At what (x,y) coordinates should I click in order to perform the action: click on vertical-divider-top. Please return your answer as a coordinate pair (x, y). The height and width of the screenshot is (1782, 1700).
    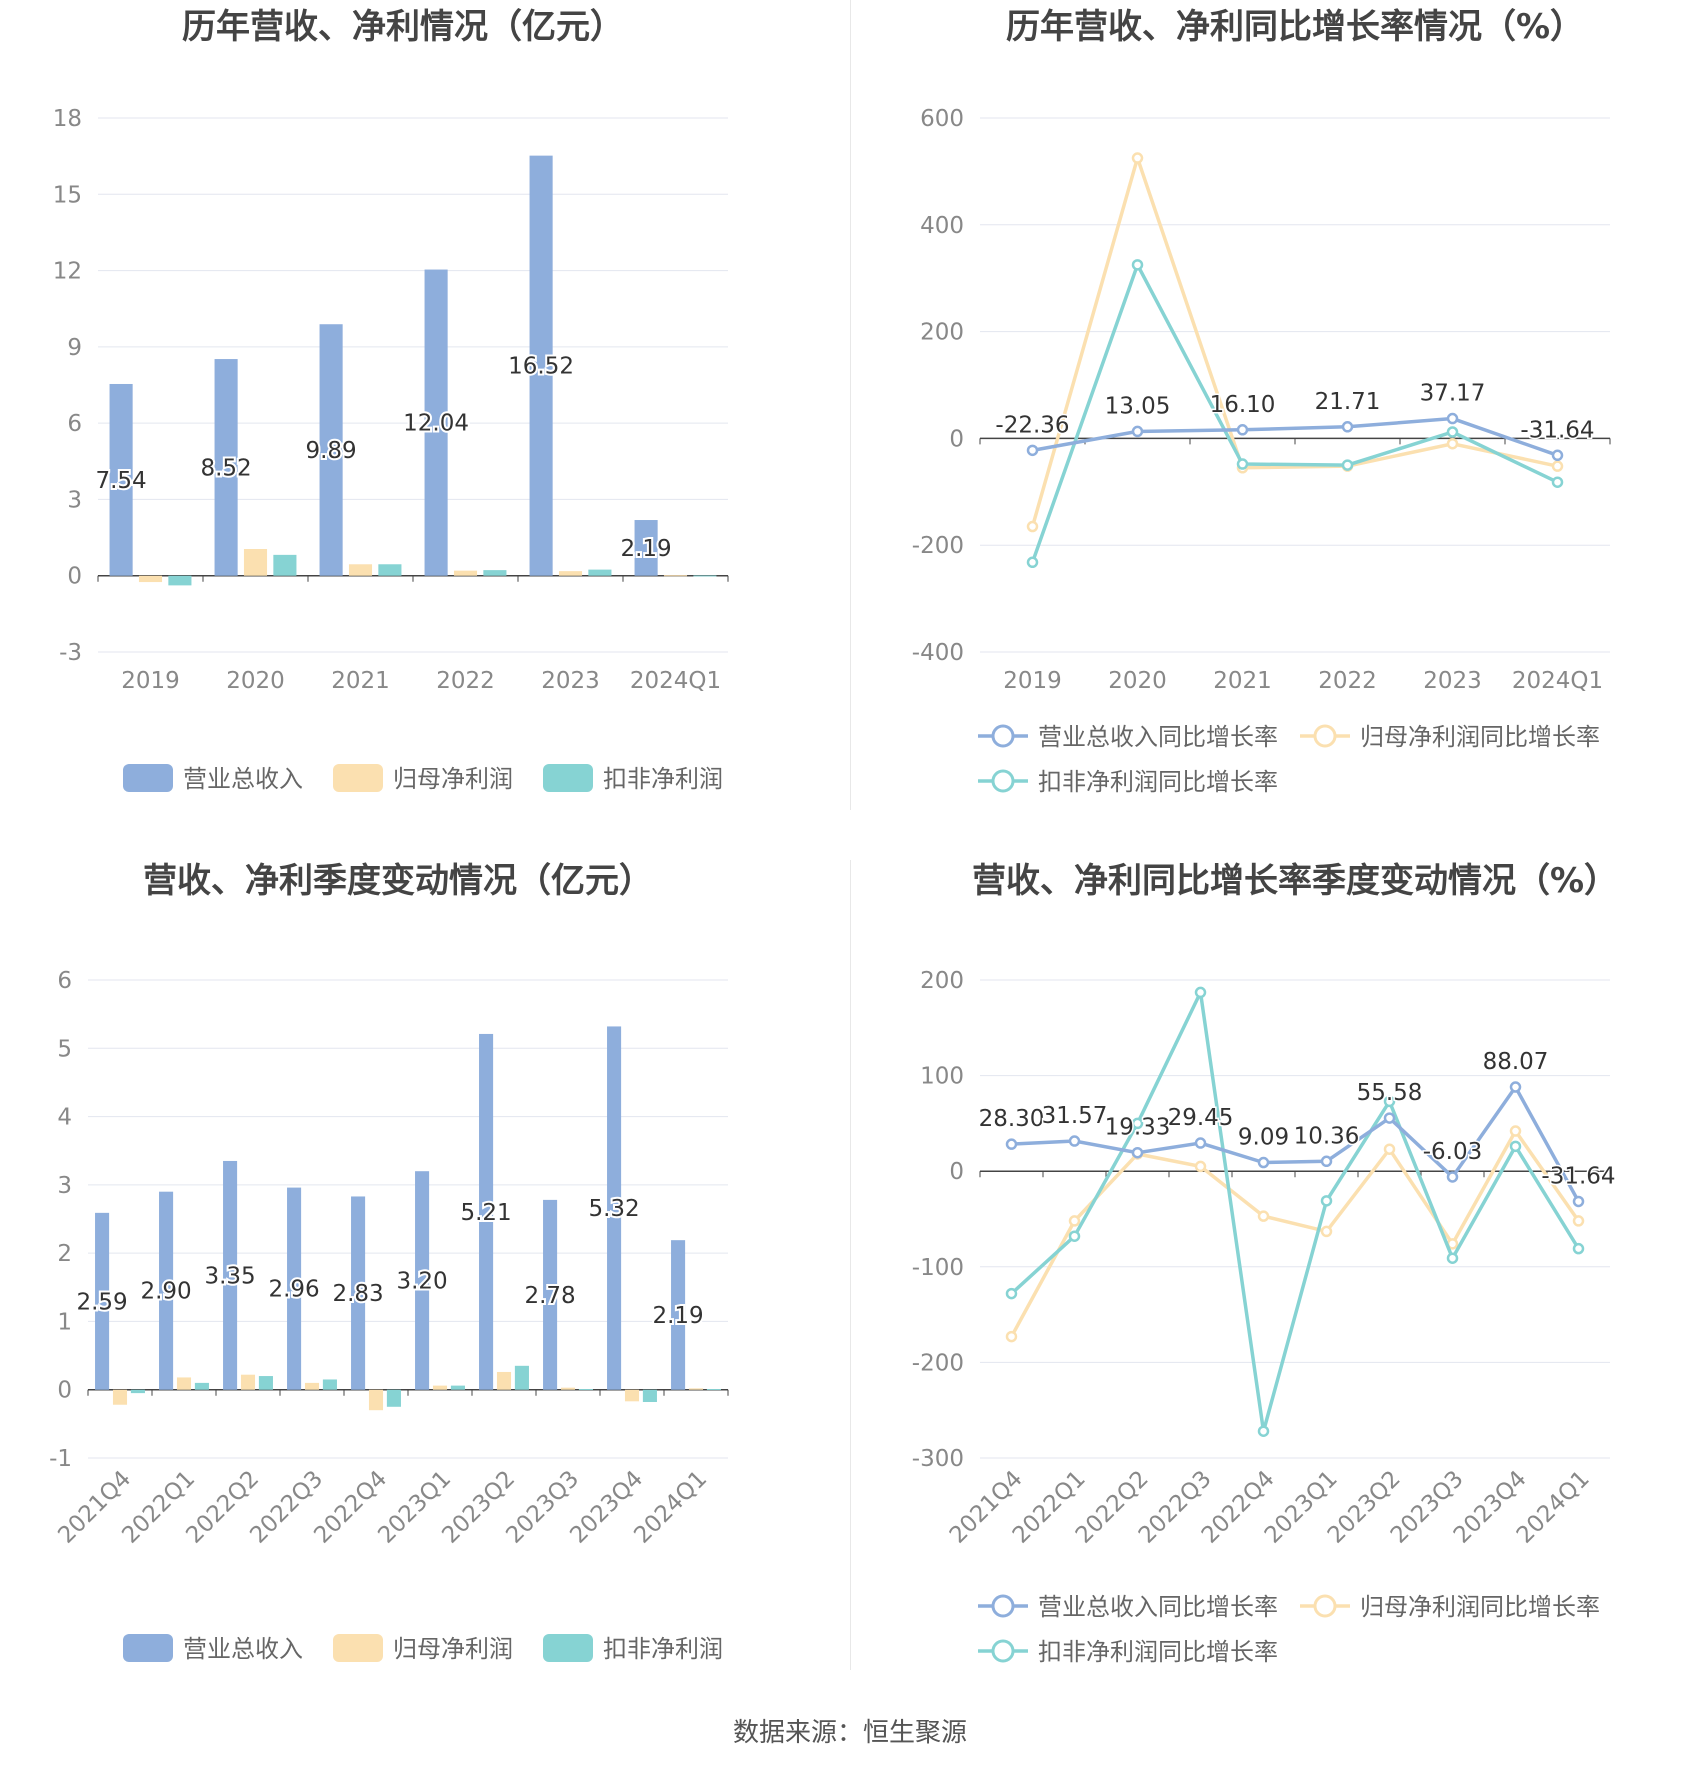
    Looking at the image, I should click on (850, 405).